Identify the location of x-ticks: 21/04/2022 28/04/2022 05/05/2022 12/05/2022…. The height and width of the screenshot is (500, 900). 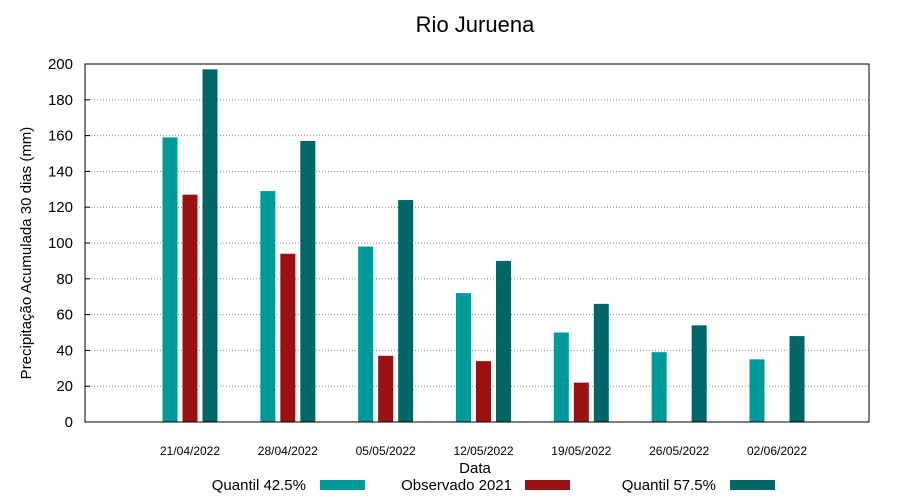
(483, 451).